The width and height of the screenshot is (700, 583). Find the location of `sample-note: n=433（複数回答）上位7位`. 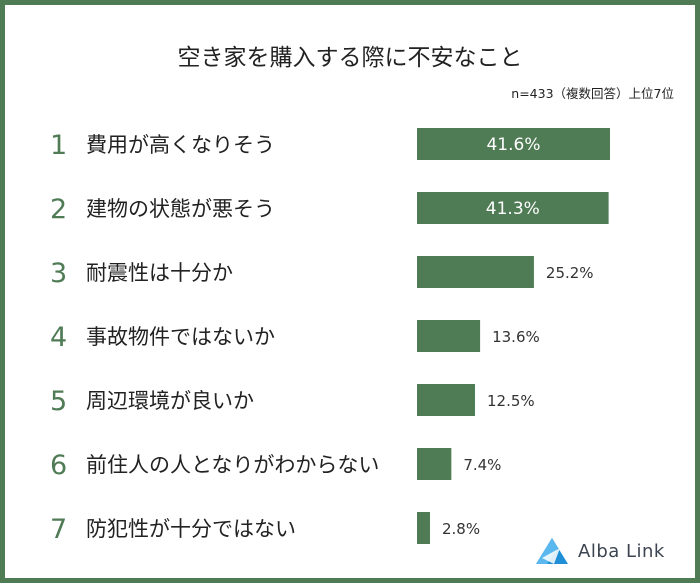

sample-note: n=433（複数回答）上位7位 is located at coordinates (592, 93).